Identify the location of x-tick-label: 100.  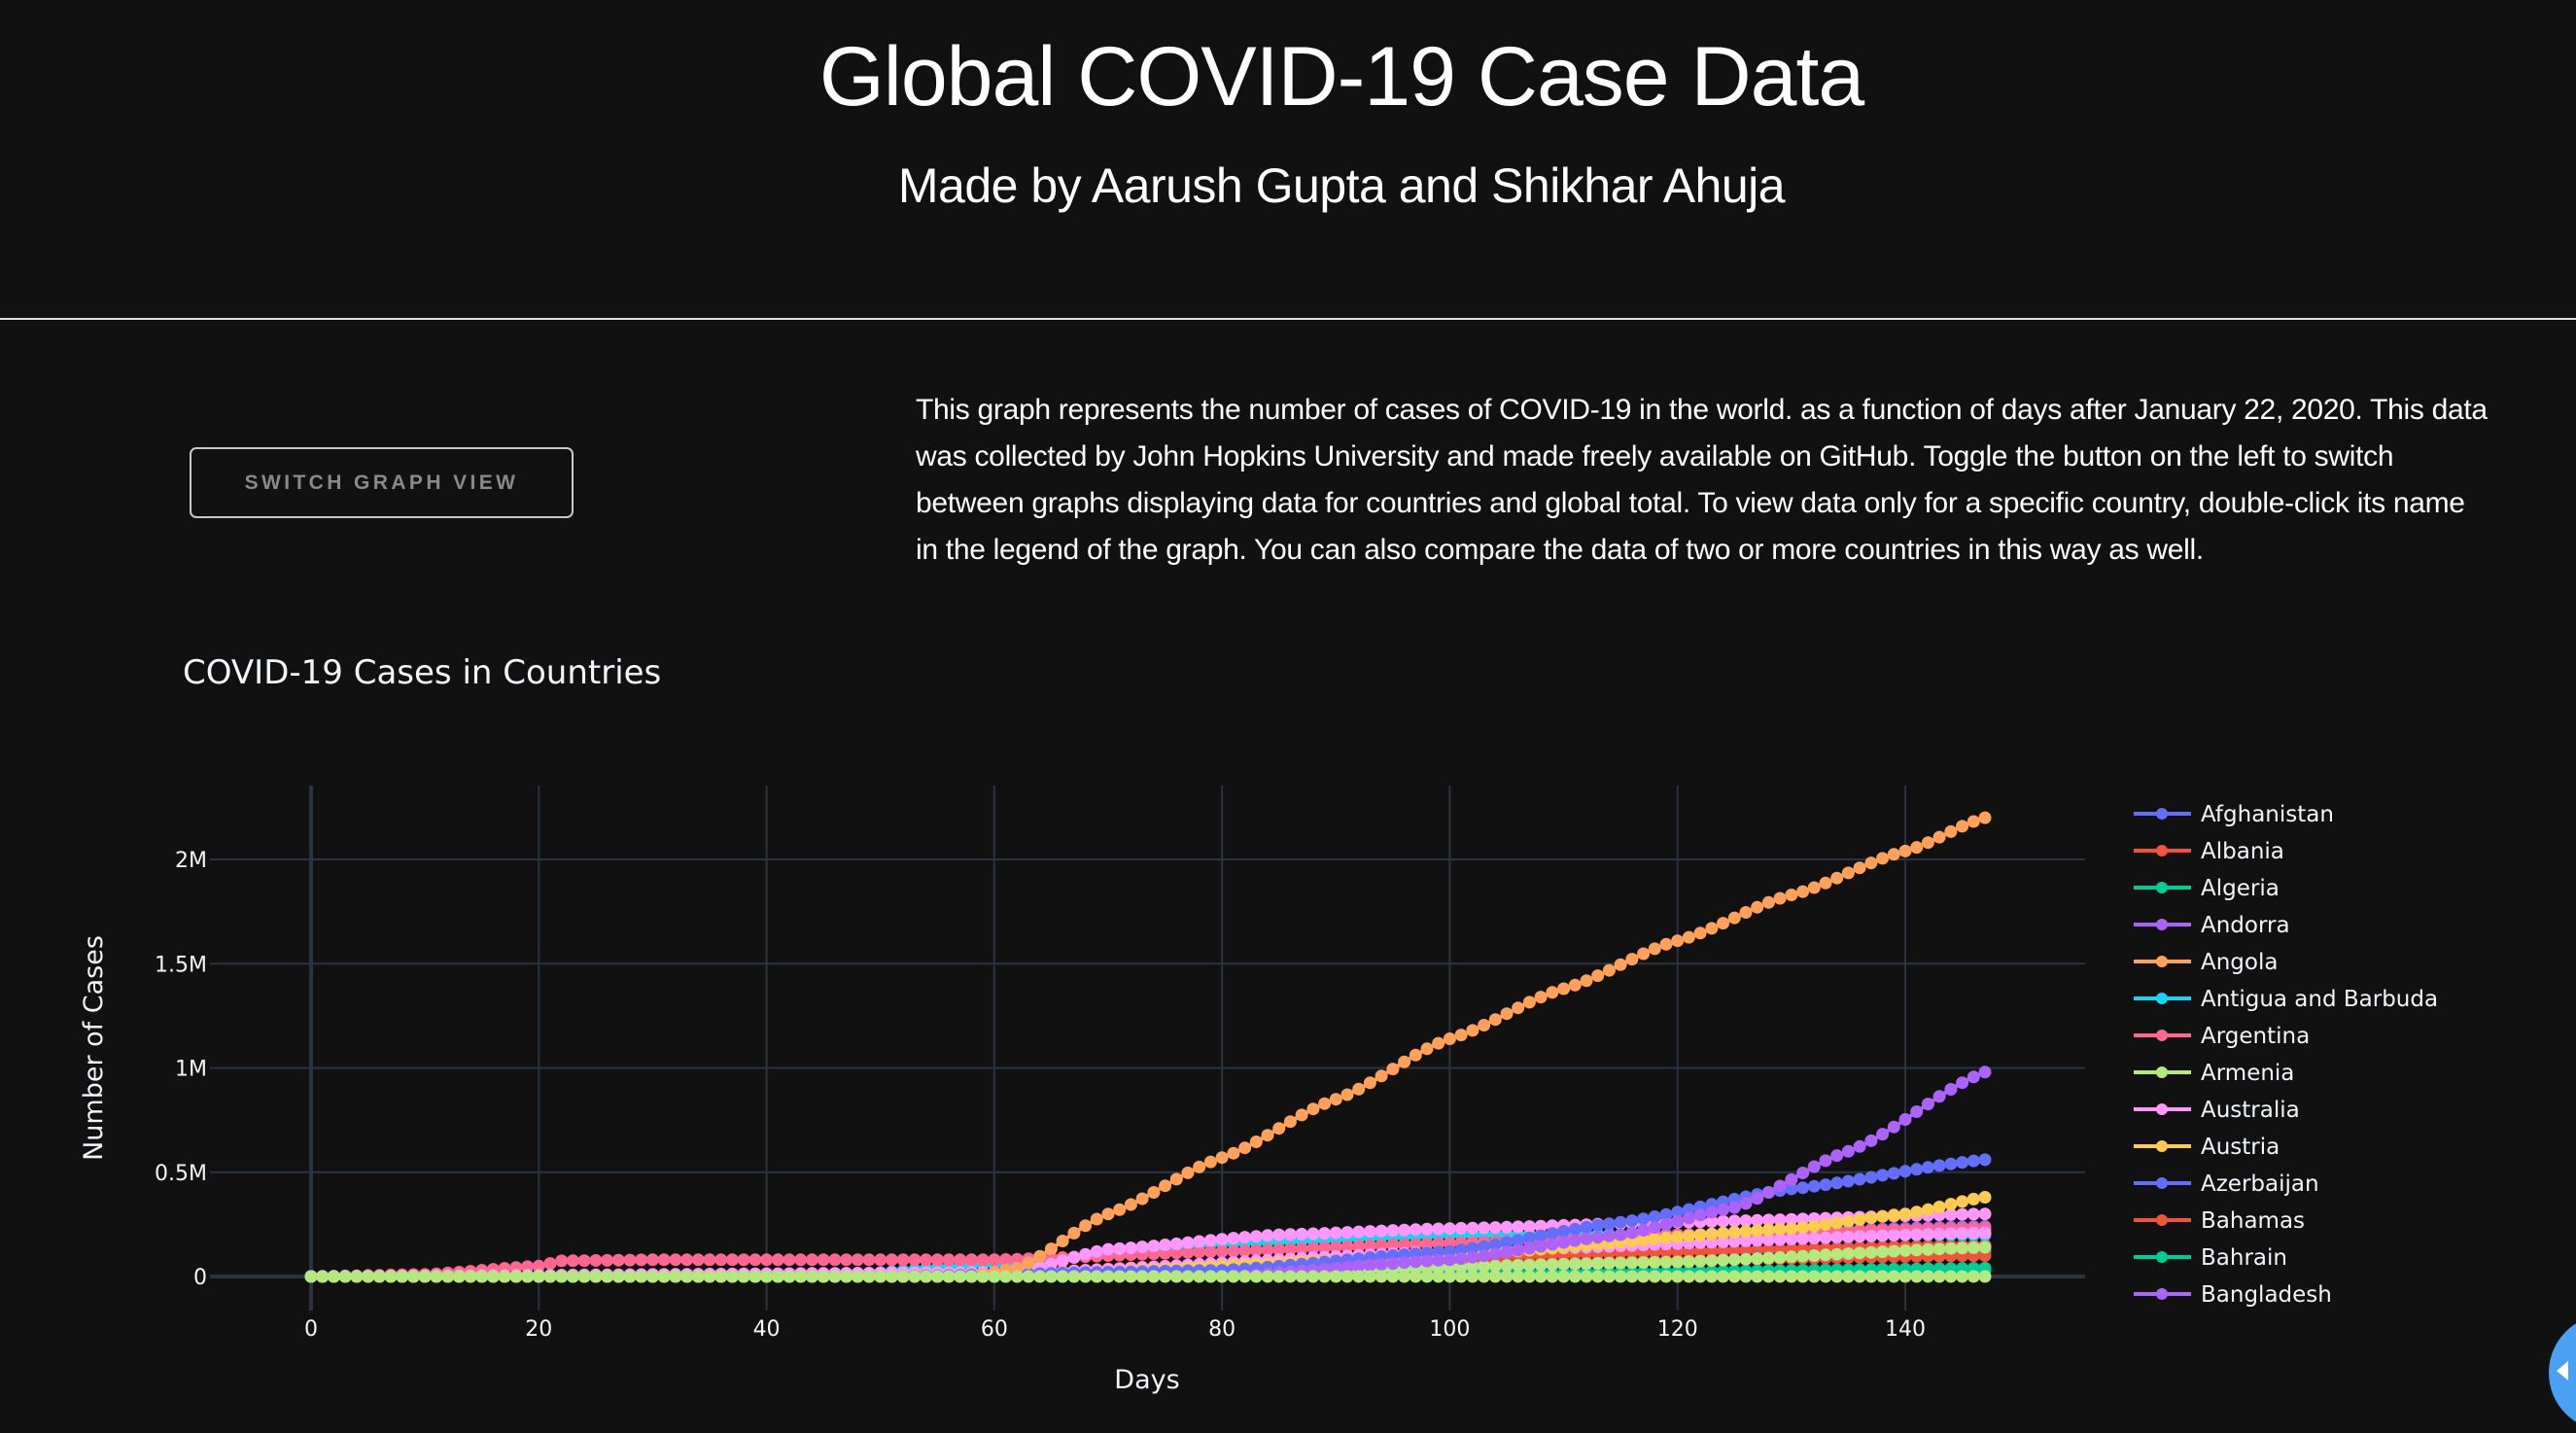
(1449, 1329).